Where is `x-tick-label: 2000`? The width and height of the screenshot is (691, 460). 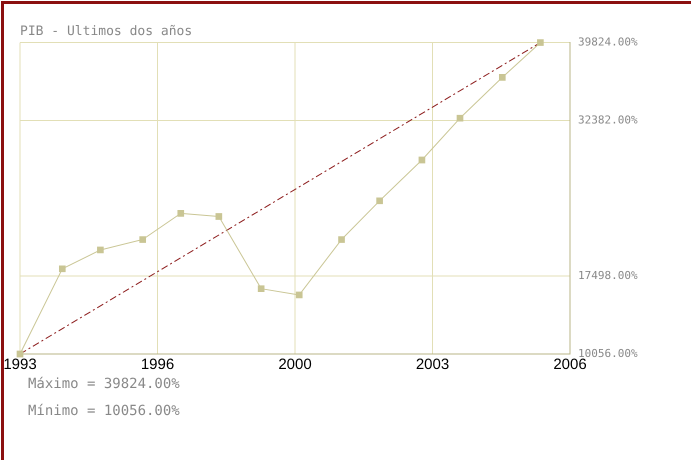
x-tick-label: 2000 is located at coordinates (295, 365).